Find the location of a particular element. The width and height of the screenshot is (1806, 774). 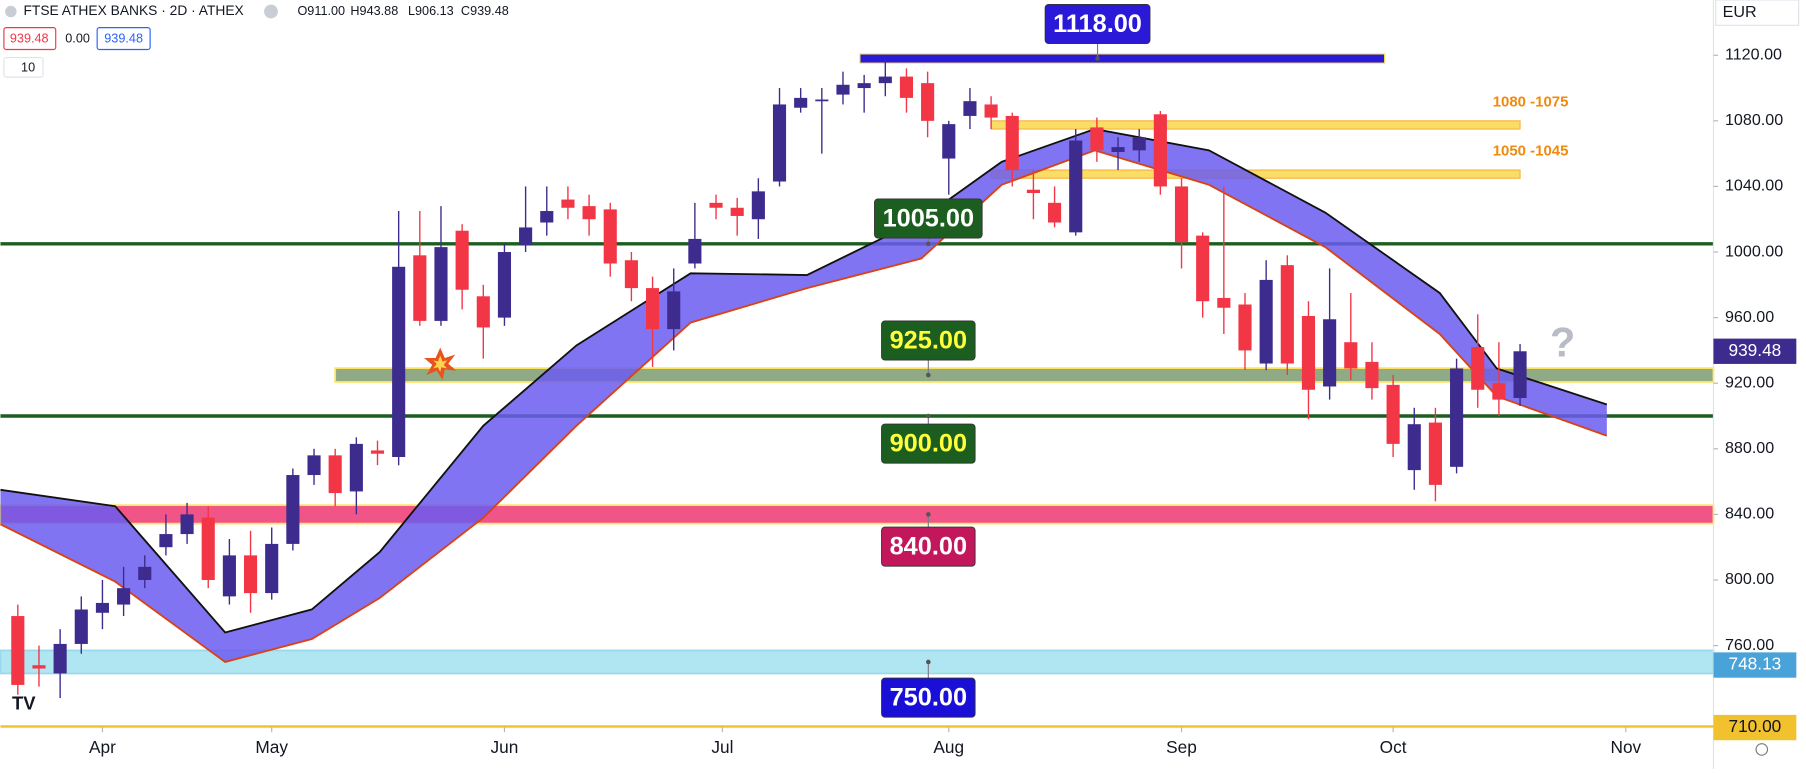

level-label: 840.00 is located at coordinates (928, 546).